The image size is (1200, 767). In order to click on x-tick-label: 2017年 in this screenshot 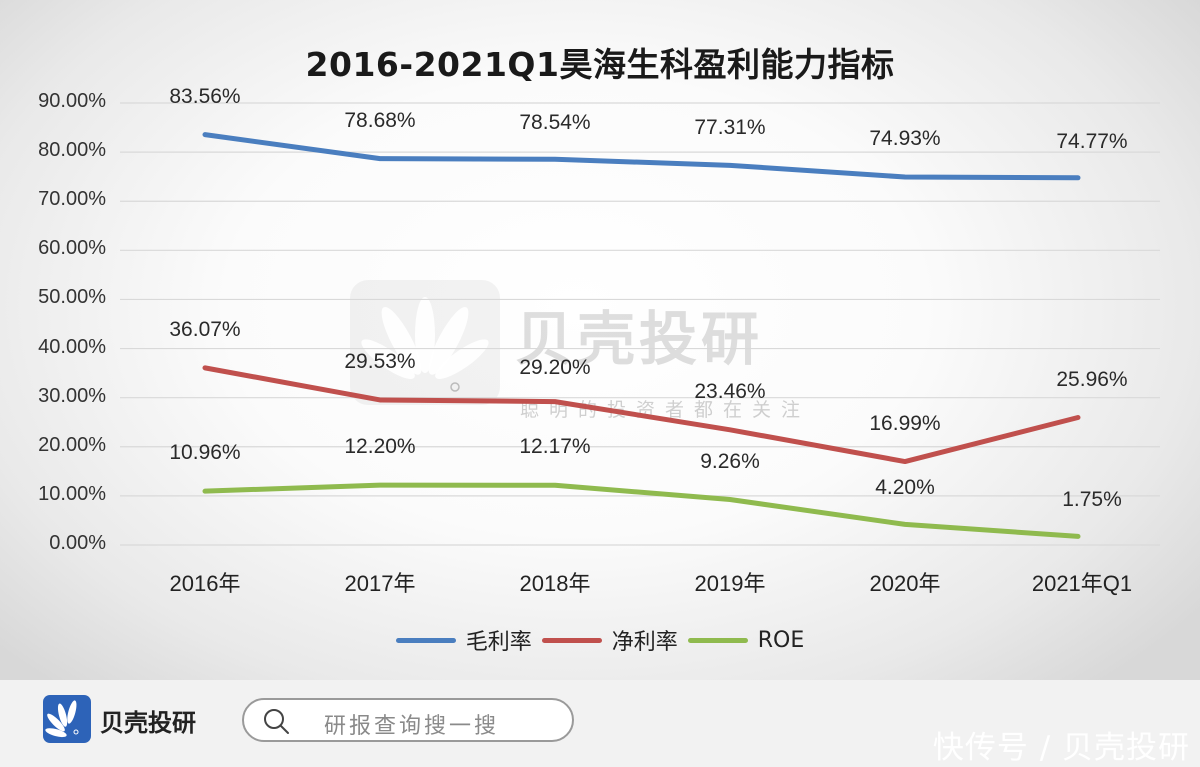, I will do `click(380, 583)`.